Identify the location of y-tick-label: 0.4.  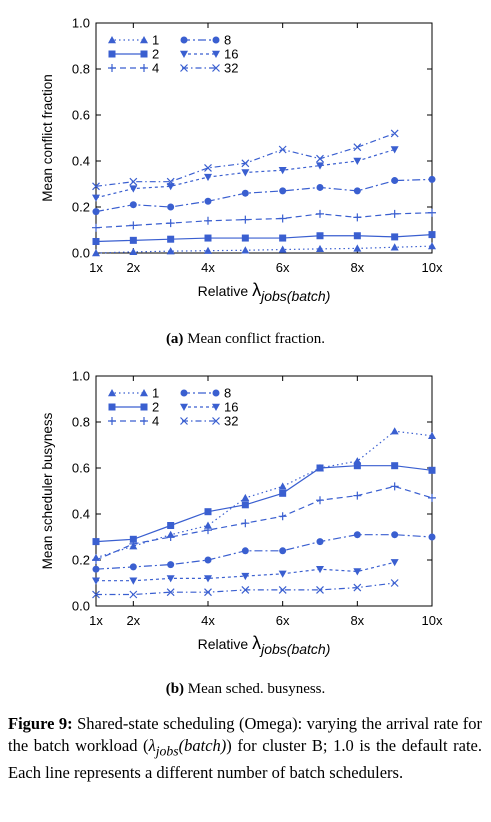
(81, 514).